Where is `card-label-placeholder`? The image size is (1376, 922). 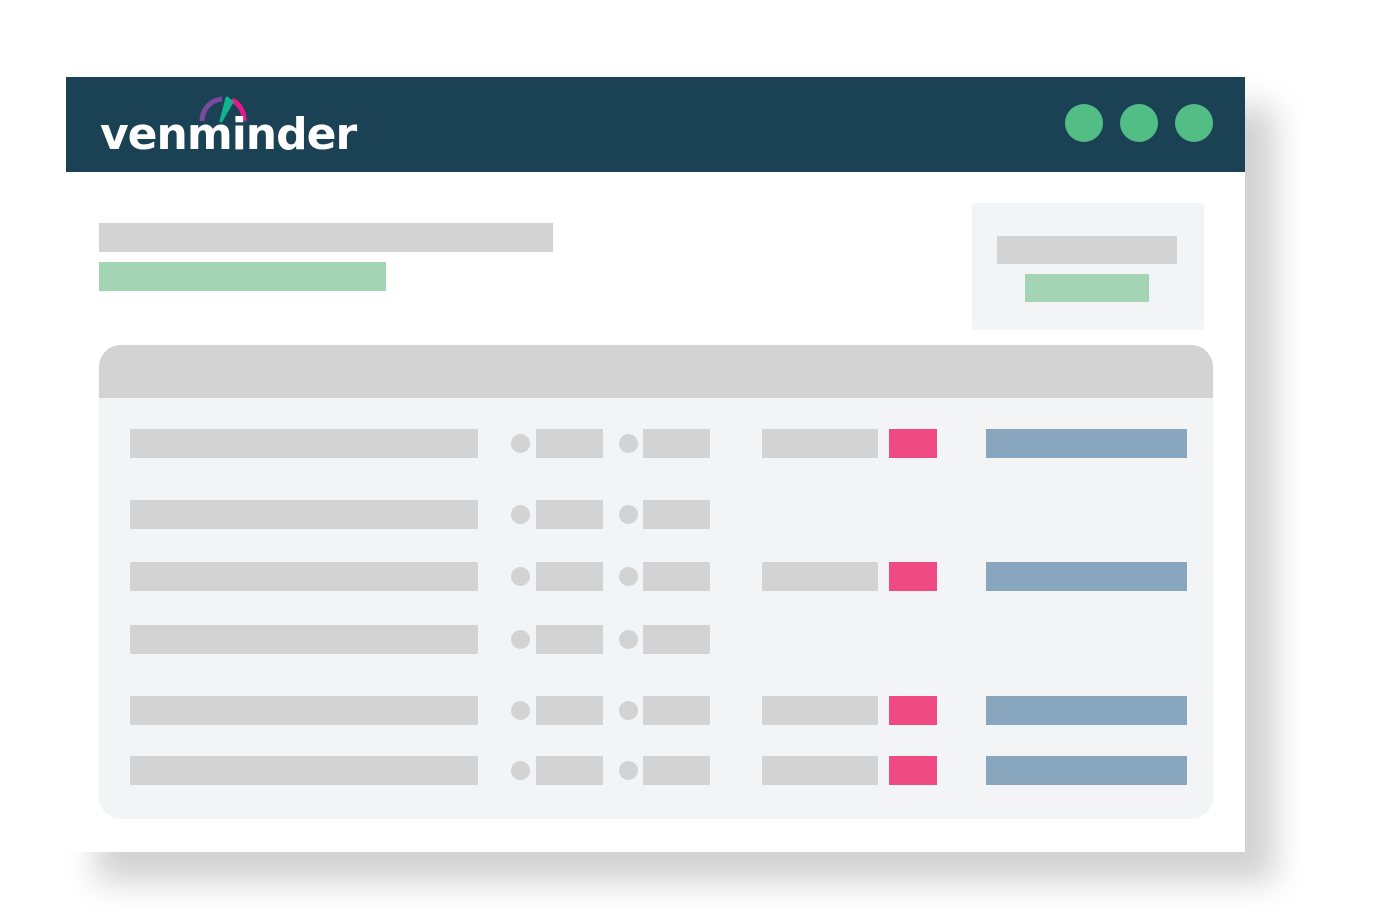
card-label-placeholder is located at coordinates (1087, 250).